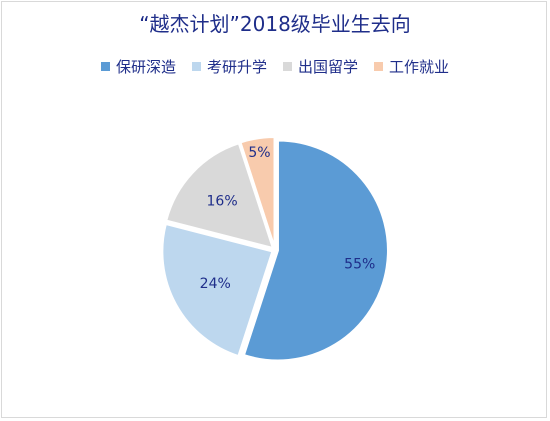 The image size is (550, 421). I want to click on pie-slice-label-3: 5%, so click(259, 153).